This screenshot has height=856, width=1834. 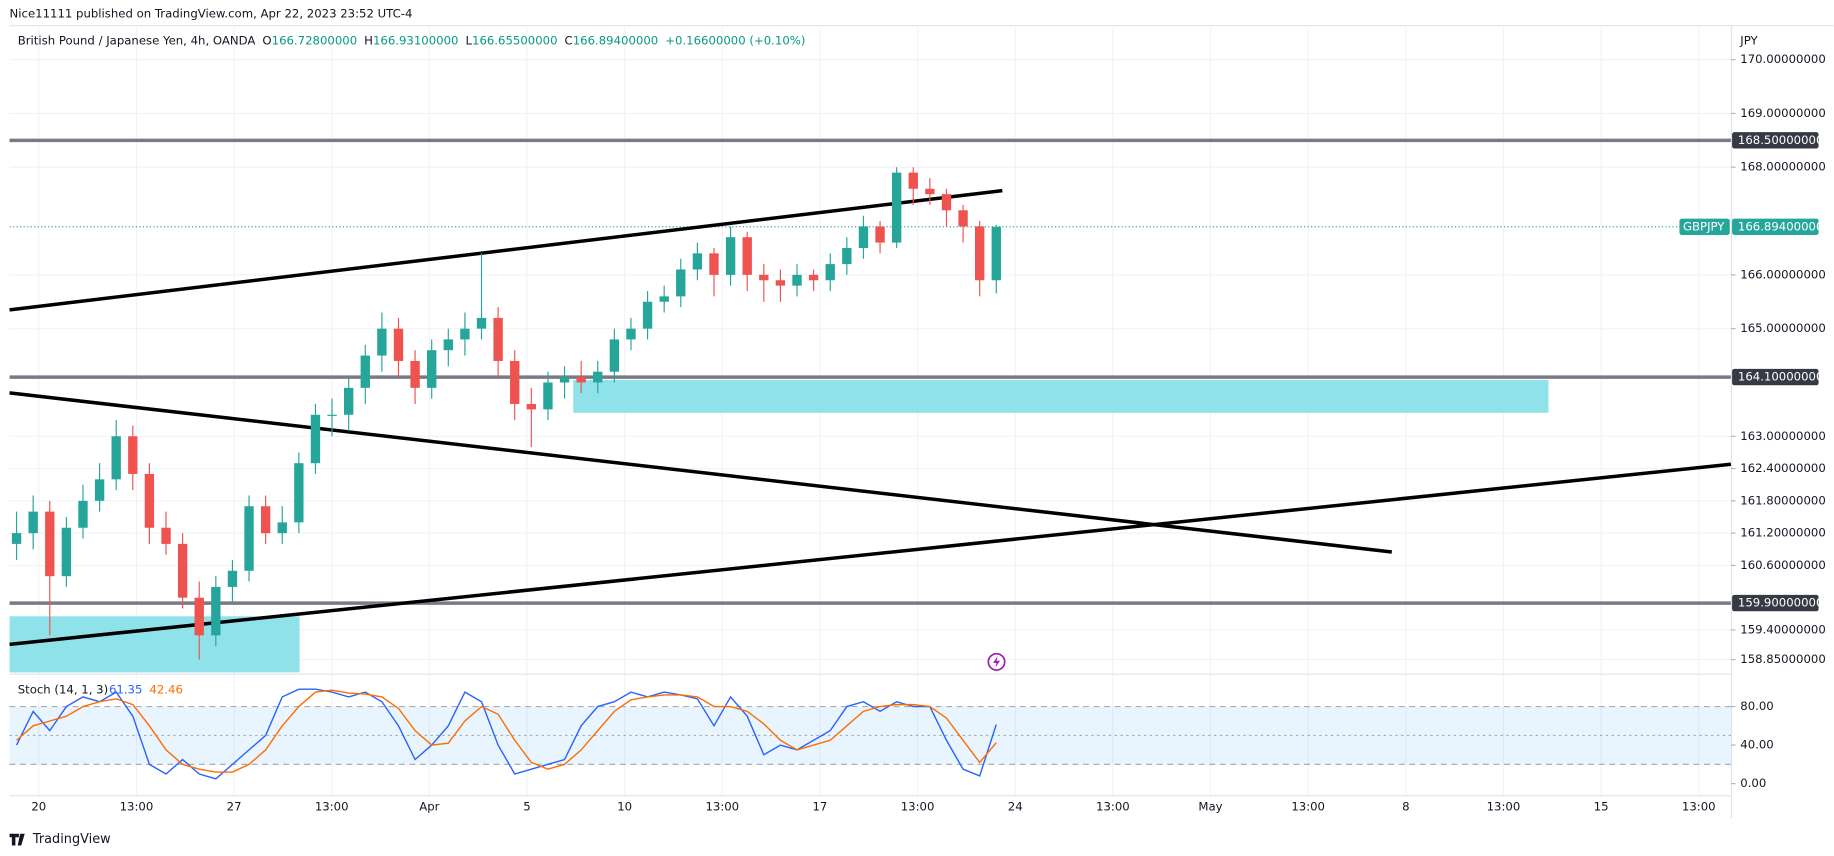 I want to click on ohlc-value: 166.93100000, so click(x=416, y=40).